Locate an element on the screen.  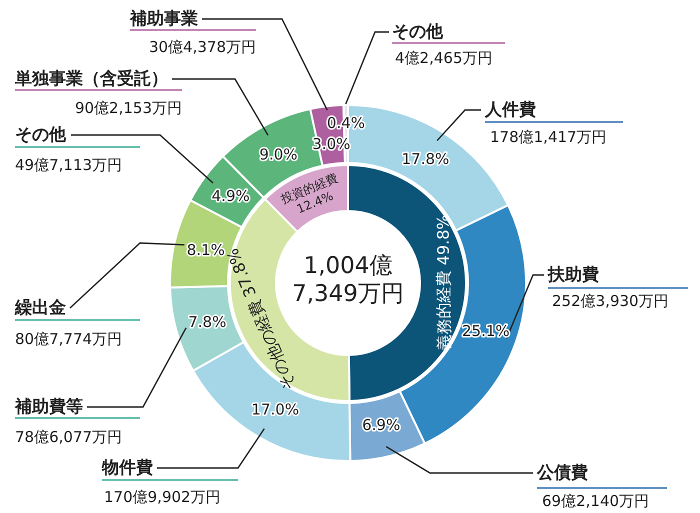
slice-label: 公債費 is located at coordinates (562, 473).